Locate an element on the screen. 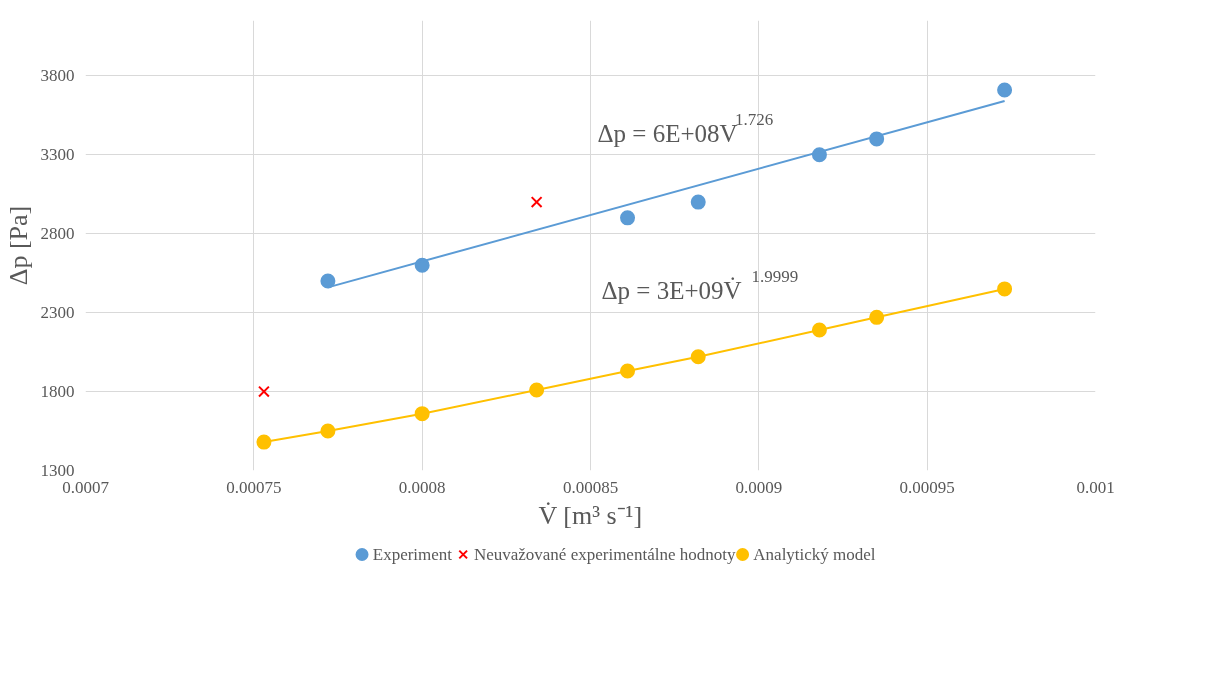  y-tick-label: 2800 is located at coordinates (57, 234).